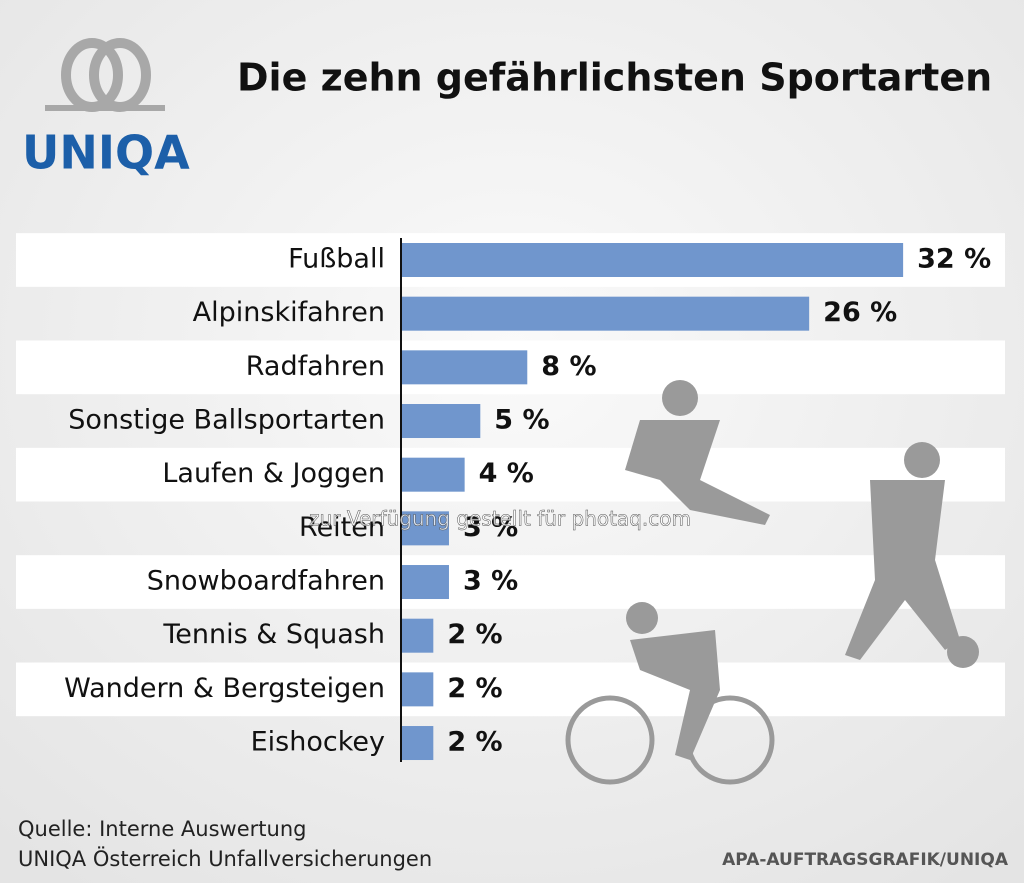  What do you see at coordinates (318, 742) in the screenshot?
I see `category-label: Eishockey` at bounding box center [318, 742].